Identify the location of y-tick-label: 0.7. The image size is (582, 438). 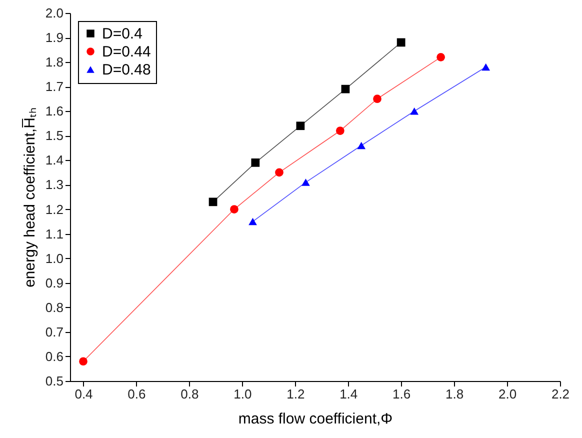
(54, 332).